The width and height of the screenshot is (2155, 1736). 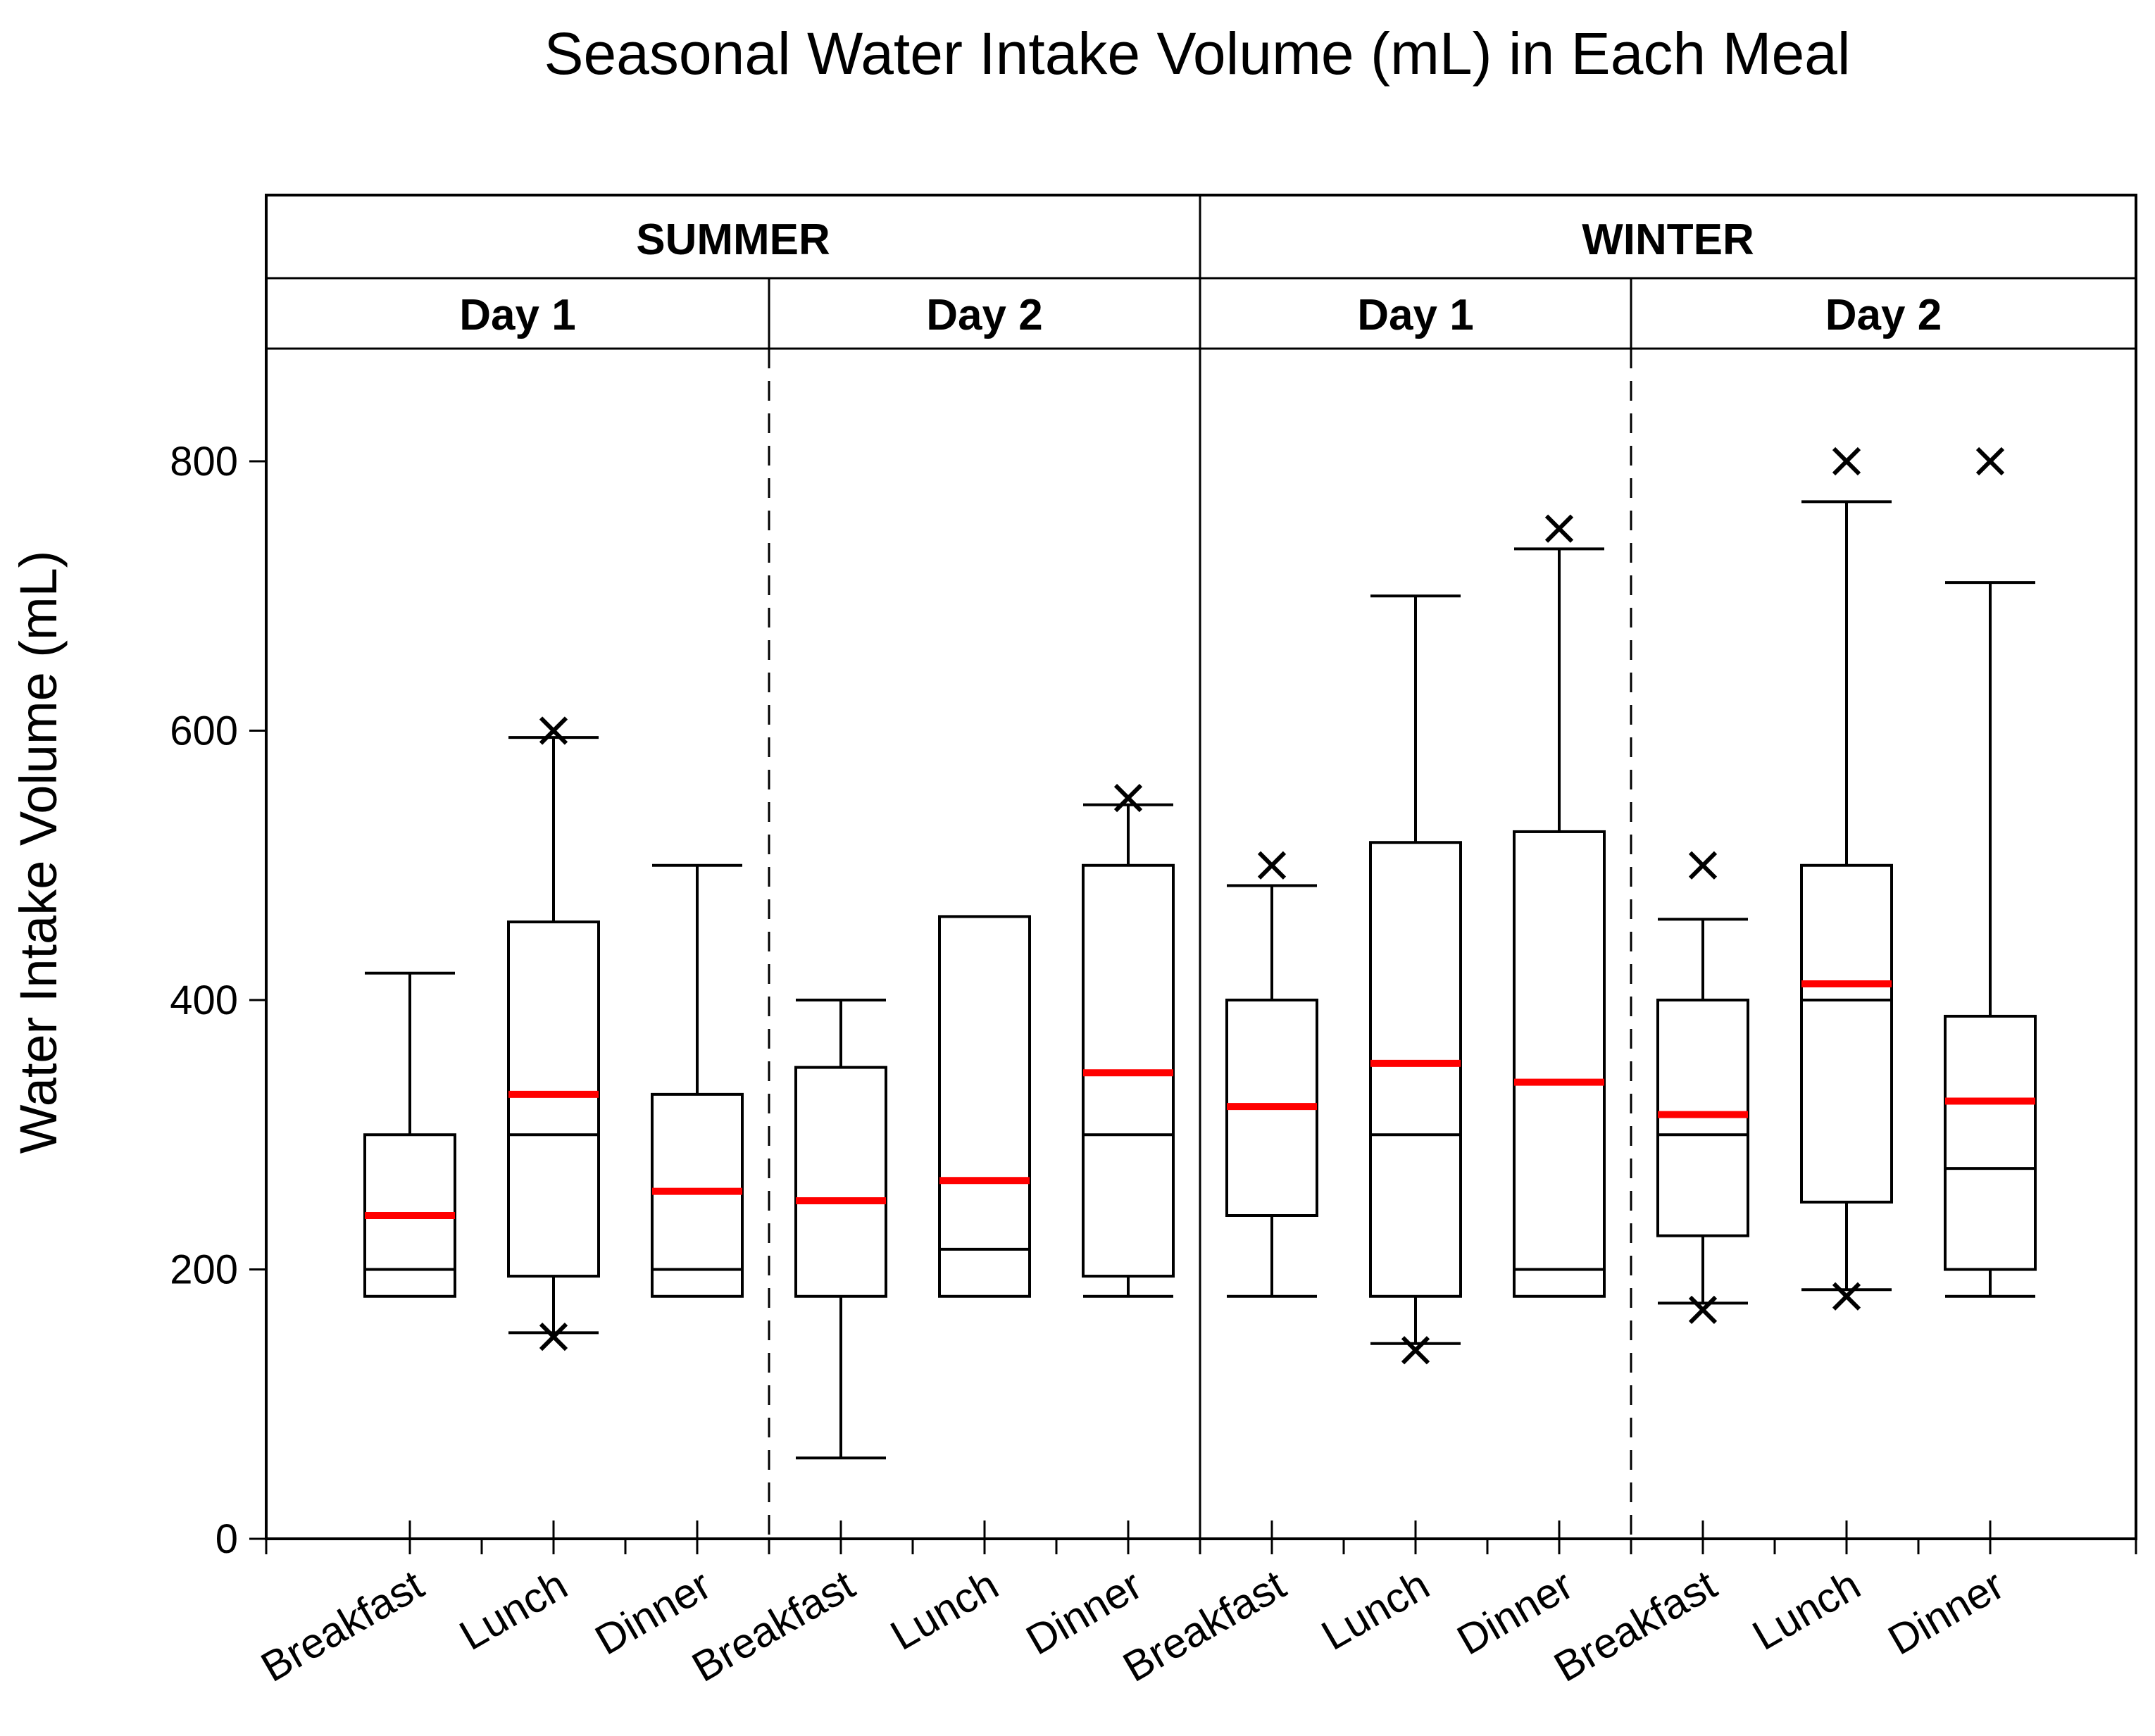 What do you see at coordinates (204, 1270) in the screenshot?
I see `y-tick-label: 200` at bounding box center [204, 1270].